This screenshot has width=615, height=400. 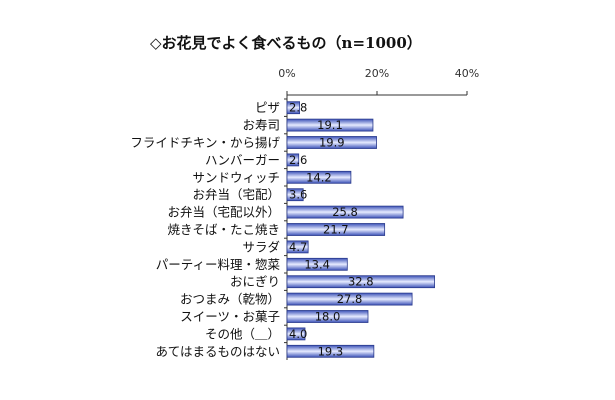 I want to click on data-label: 32.8, so click(x=361, y=282).